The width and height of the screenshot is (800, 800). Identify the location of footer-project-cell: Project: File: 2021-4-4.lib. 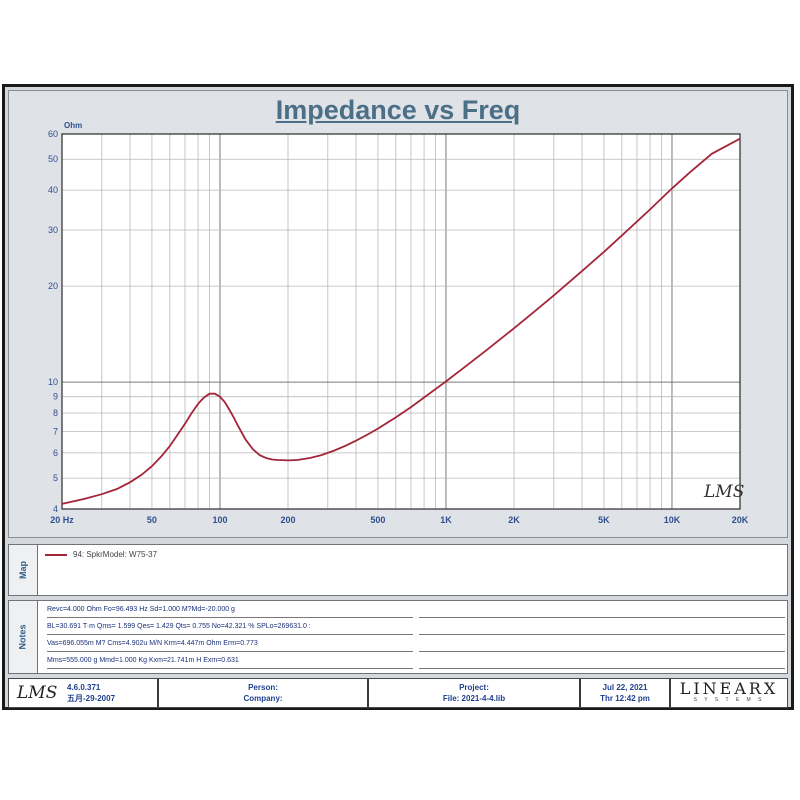
(475, 693).